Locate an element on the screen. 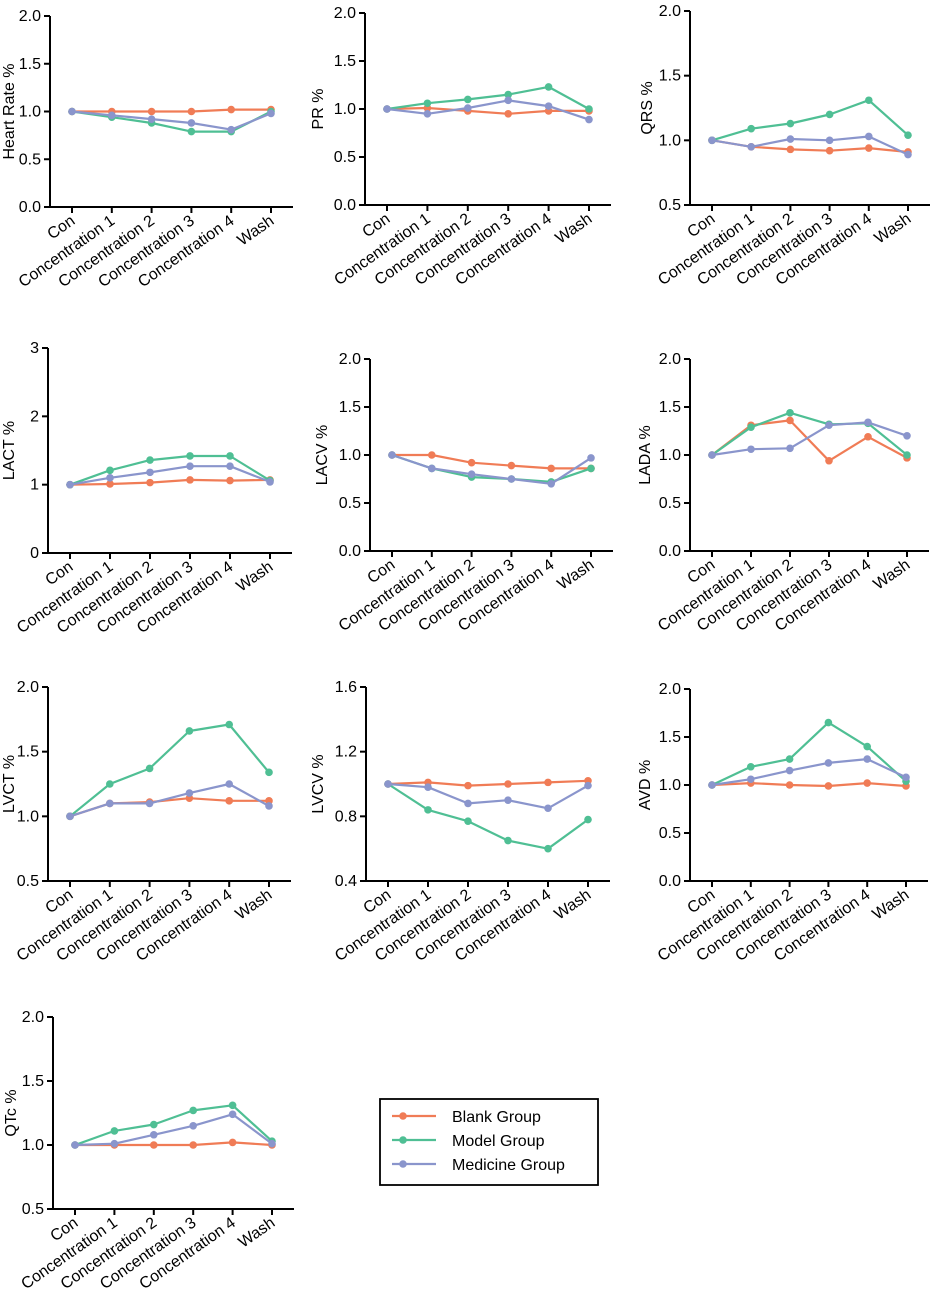 This screenshot has height=1312, width=941. y-axis-title: LVCT % is located at coordinates (9, 784).